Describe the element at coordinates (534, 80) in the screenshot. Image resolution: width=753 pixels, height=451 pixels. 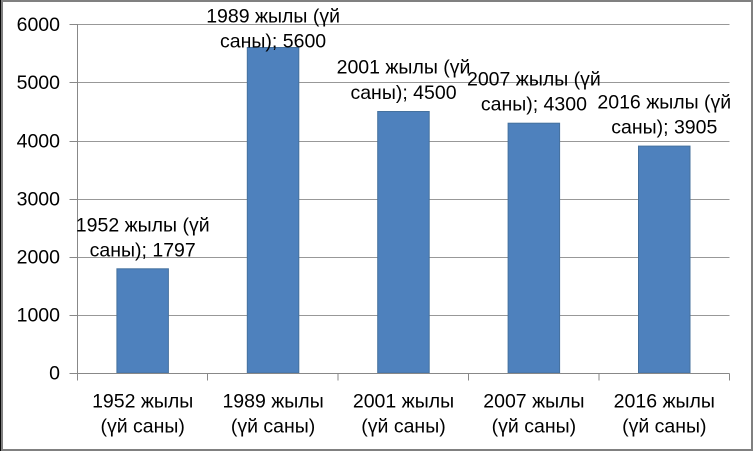
I see `svg-text: 2007 жылы (үй` at that location.